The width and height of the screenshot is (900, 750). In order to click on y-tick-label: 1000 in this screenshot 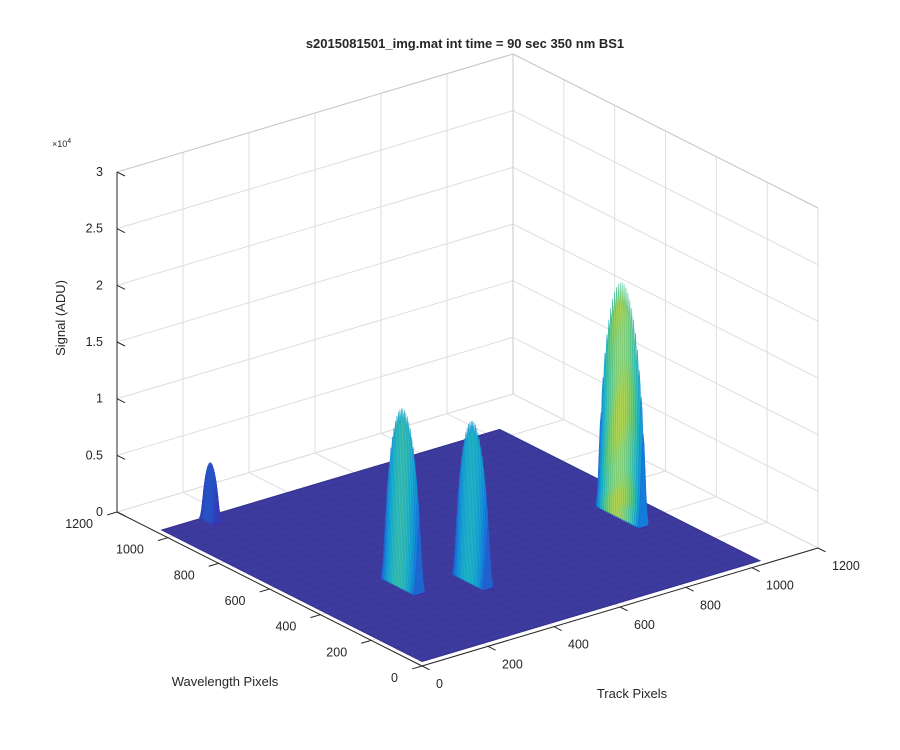, I will do `click(130, 550)`.